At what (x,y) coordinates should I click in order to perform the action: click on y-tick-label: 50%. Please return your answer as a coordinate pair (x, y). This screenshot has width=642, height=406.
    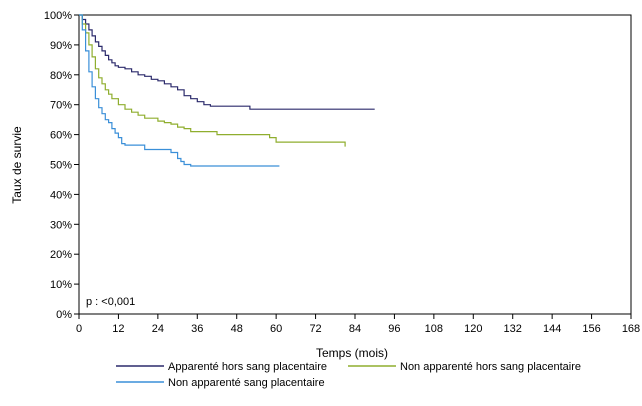
    Looking at the image, I should click on (61, 166).